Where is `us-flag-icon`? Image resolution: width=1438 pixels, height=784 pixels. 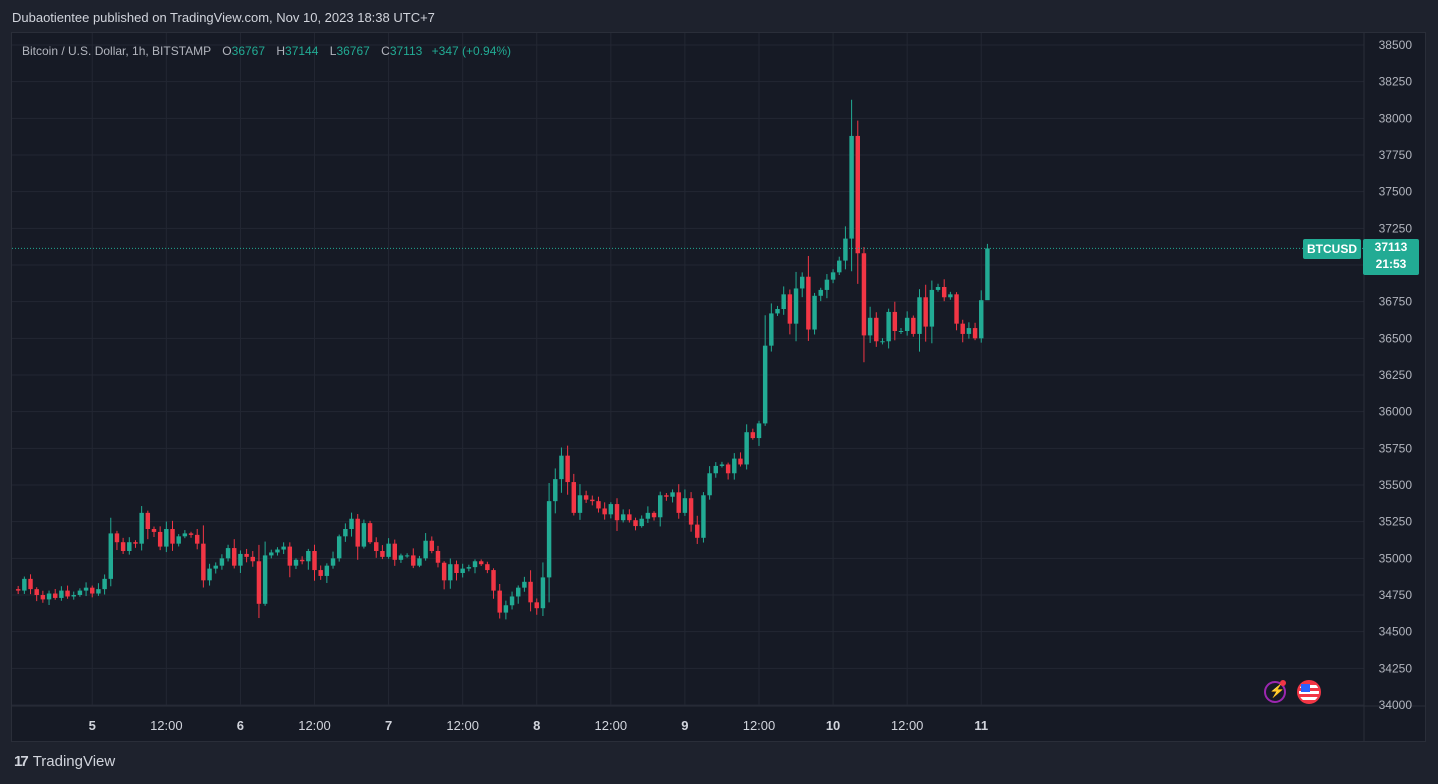
us-flag-icon is located at coordinates (1309, 692).